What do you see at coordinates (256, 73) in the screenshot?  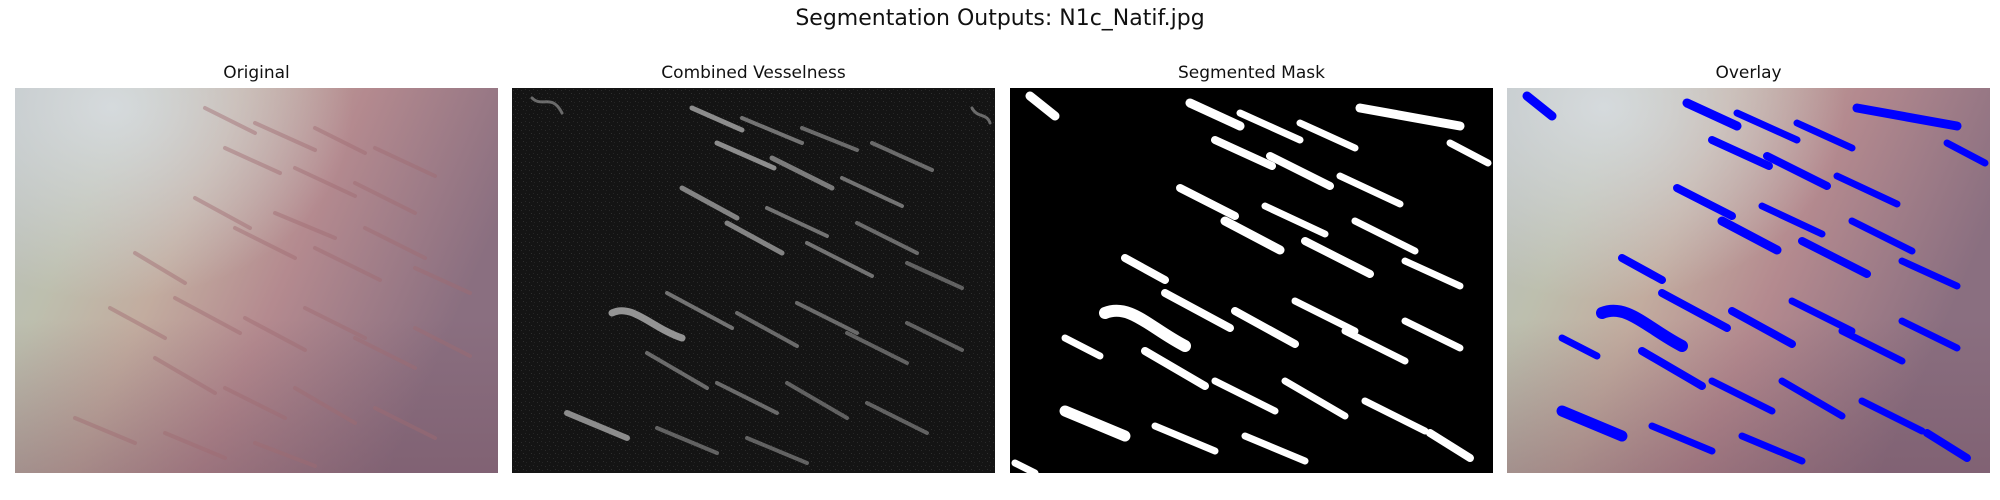 I see `panel-title-original: Original` at bounding box center [256, 73].